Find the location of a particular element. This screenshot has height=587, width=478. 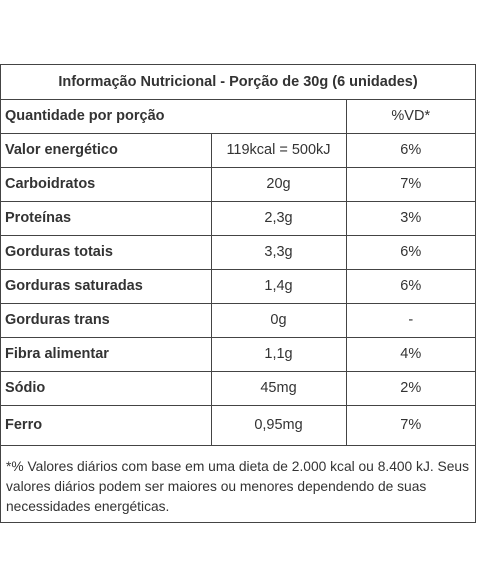

nutrient-label: Ferro is located at coordinates (106, 425).